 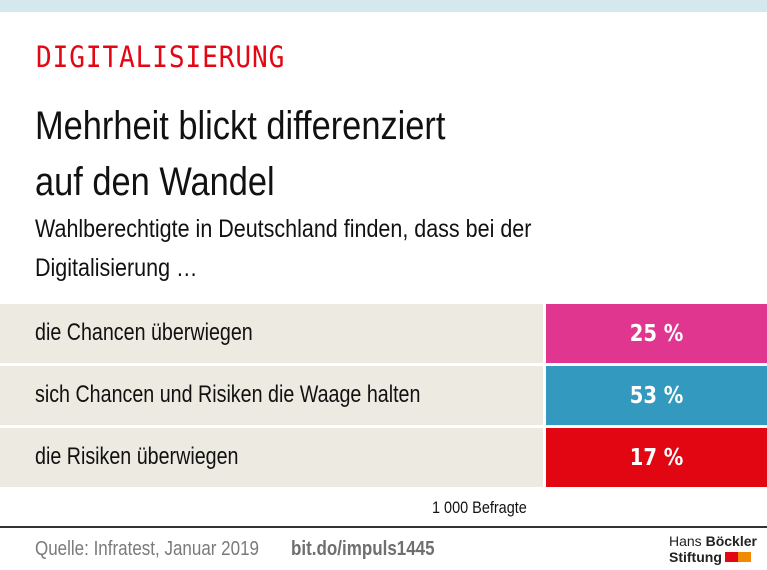 What do you see at coordinates (479, 507) in the screenshot?
I see `sample-note: 1 000 Befragte` at bounding box center [479, 507].